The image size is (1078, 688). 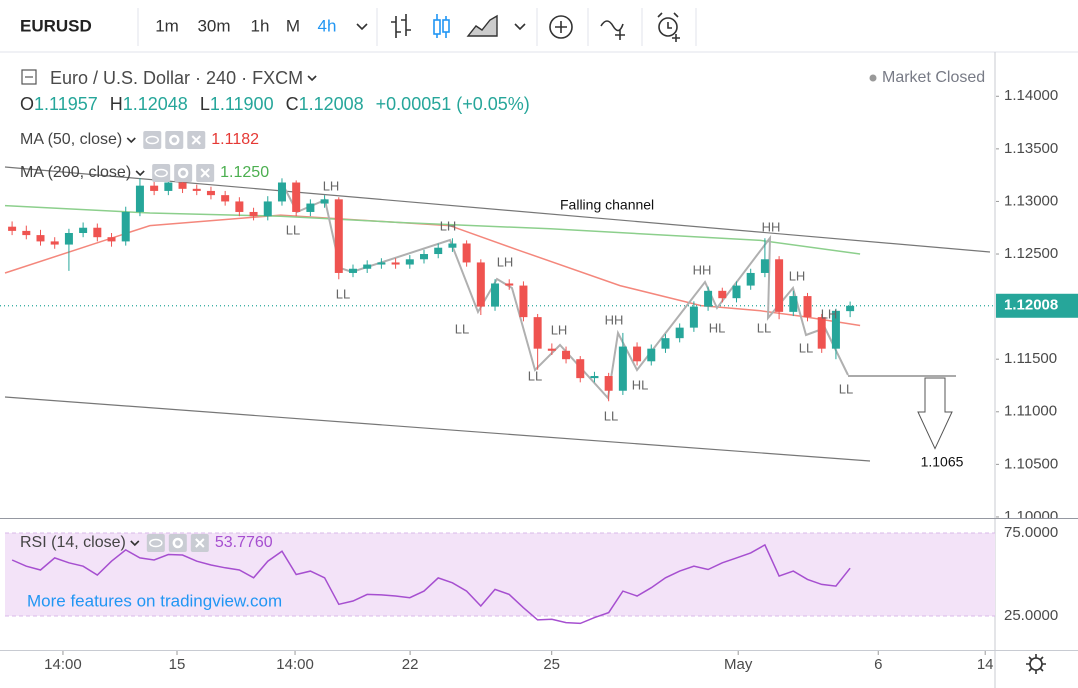 What do you see at coordinates (71, 139) in the screenshot?
I see `indicator-name: MA (50, close)` at bounding box center [71, 139].